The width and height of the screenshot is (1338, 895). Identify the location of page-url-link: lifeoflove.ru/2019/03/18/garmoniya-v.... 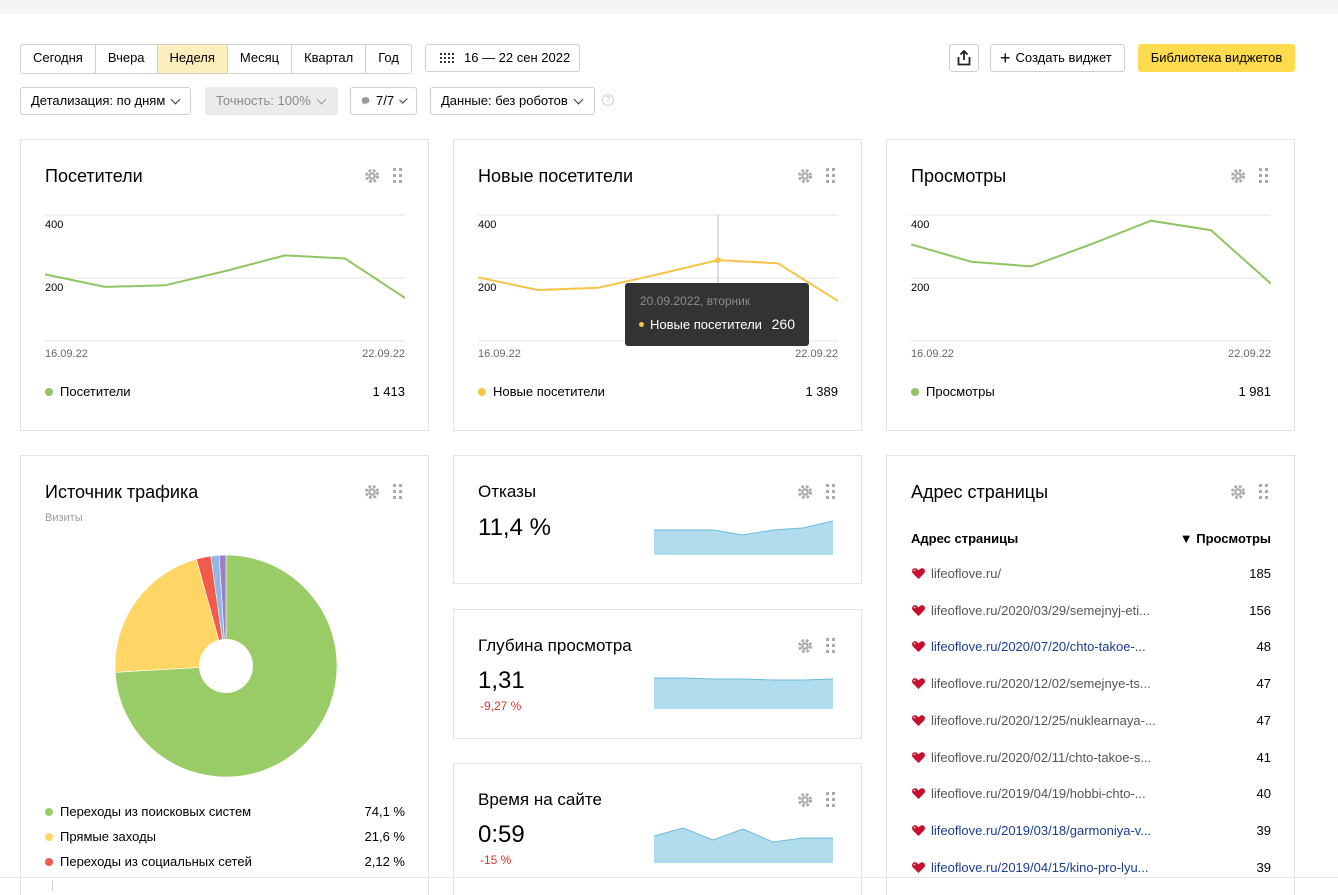
(1041, 830).